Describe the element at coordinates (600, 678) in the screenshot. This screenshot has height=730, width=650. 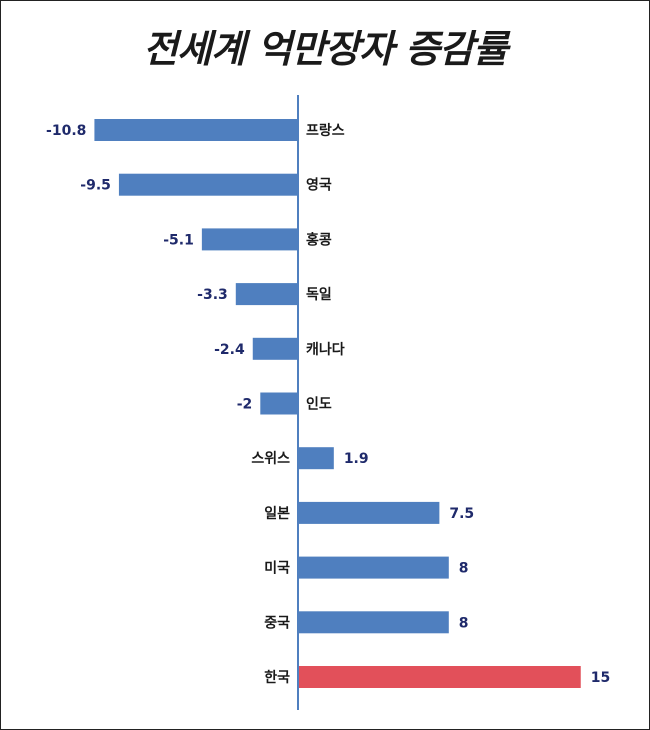
I see `value-label: 15` at that location.